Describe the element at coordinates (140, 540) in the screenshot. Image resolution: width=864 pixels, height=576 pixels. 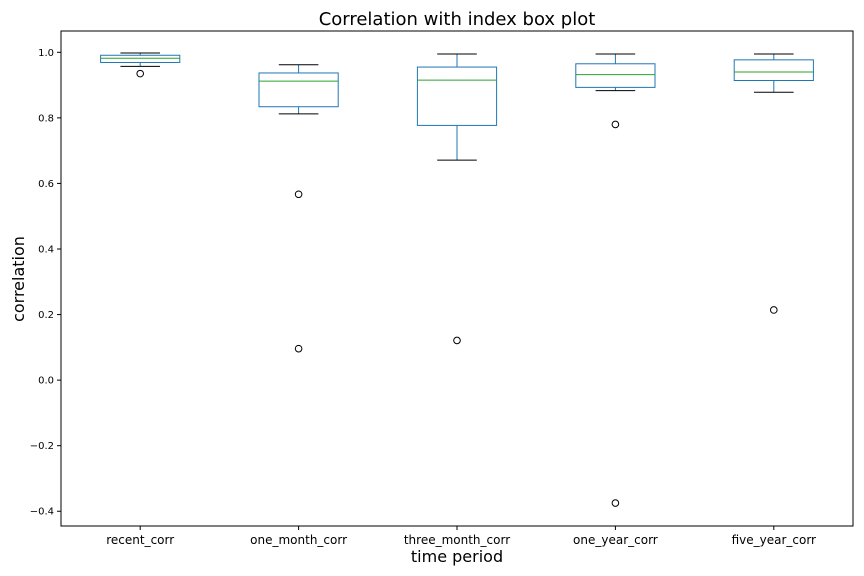
I see `x-tick-label: recent_corr` at that location.